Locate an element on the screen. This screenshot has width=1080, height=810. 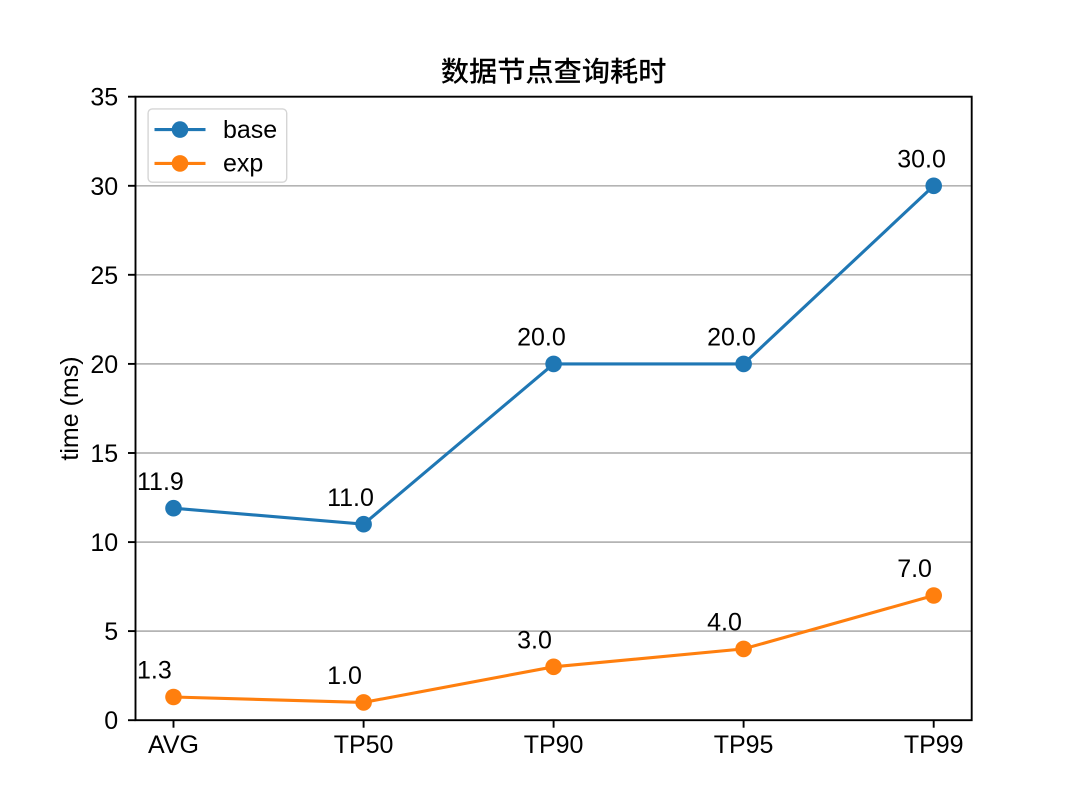
svg-text: 0 is located at coordinates (111, 721).